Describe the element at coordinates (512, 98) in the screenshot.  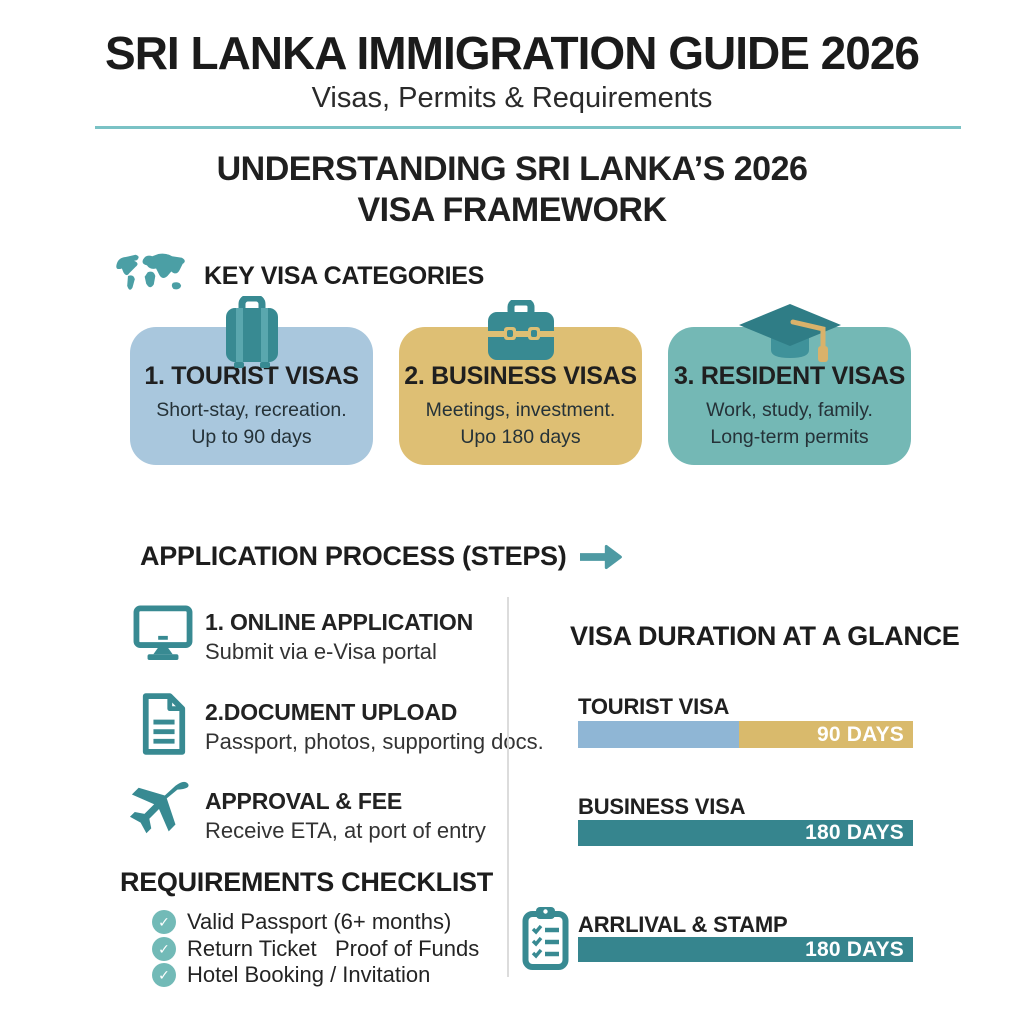
I see `page-subtitle: Visas, Permits & Requirements` at that location.